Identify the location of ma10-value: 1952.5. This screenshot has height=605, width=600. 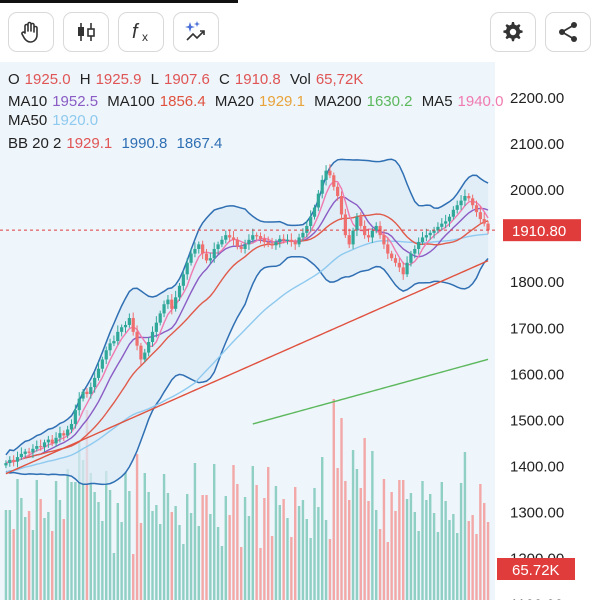
(75, 101).